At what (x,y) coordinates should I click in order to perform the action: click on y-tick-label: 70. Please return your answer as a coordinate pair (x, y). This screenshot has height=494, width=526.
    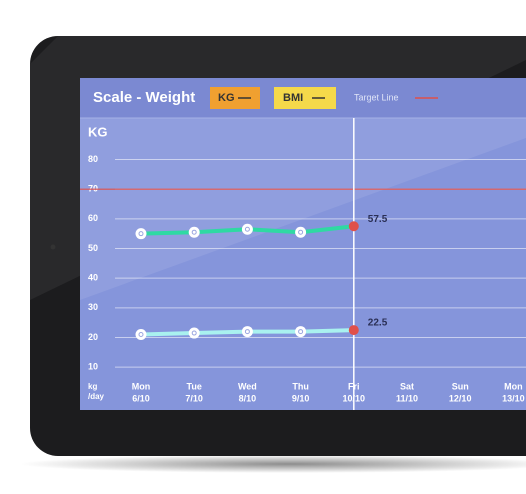
    Looking at the image, I should click on (93, 189).